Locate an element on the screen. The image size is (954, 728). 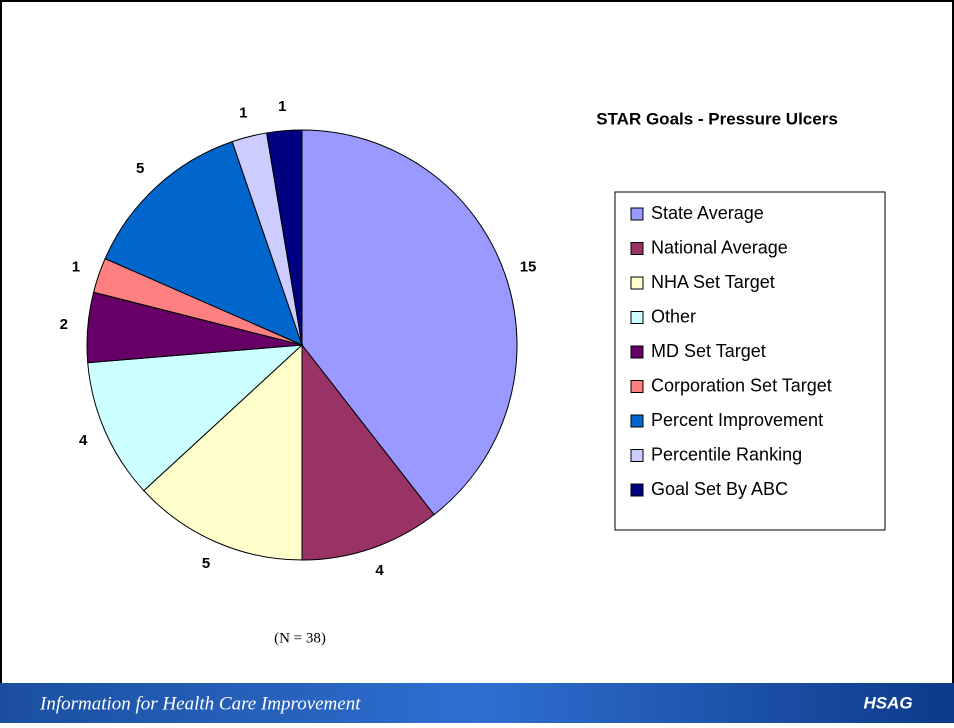
note: (N = 38) is located at coordinates (300, 638).